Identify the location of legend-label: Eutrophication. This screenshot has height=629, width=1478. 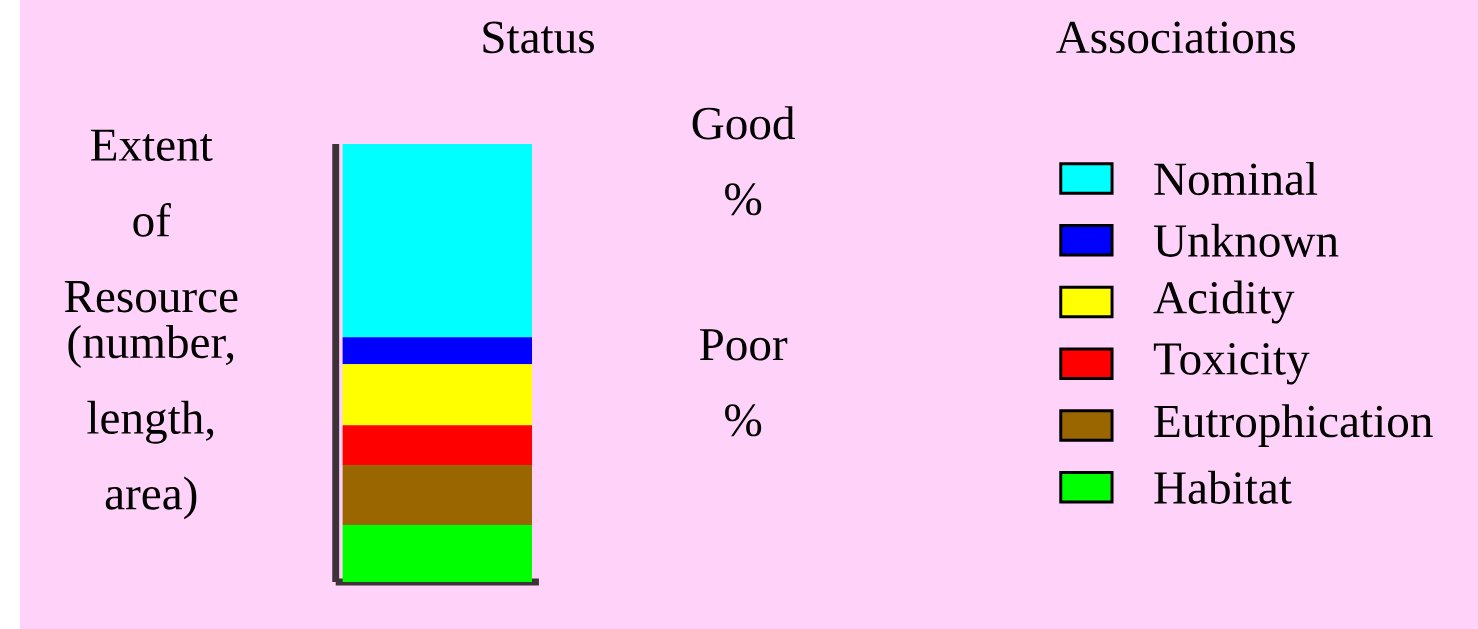
(1293, 425).